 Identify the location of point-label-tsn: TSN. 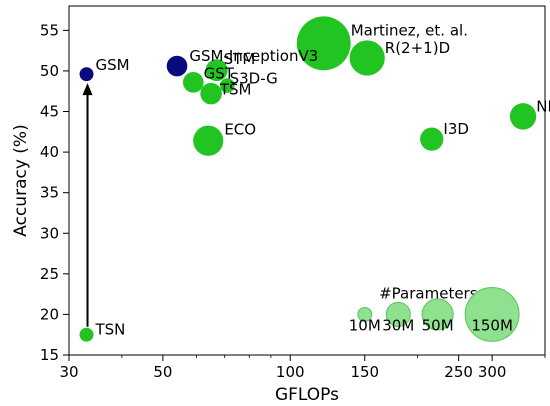
(109, 330).